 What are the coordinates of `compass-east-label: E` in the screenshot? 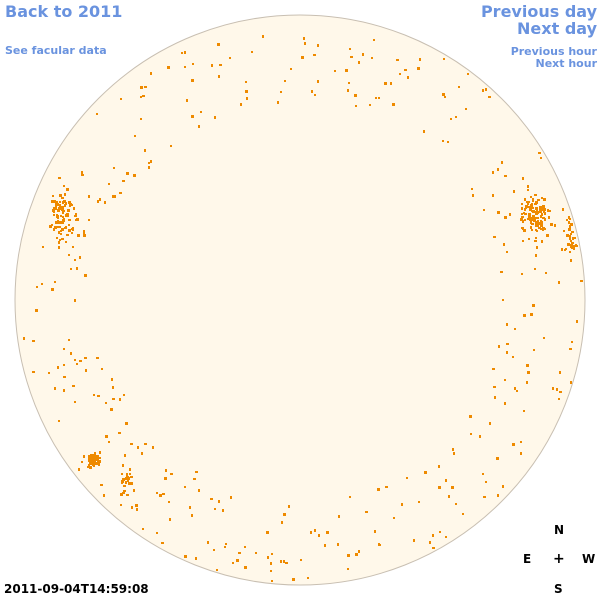 It's located at (527, 559).